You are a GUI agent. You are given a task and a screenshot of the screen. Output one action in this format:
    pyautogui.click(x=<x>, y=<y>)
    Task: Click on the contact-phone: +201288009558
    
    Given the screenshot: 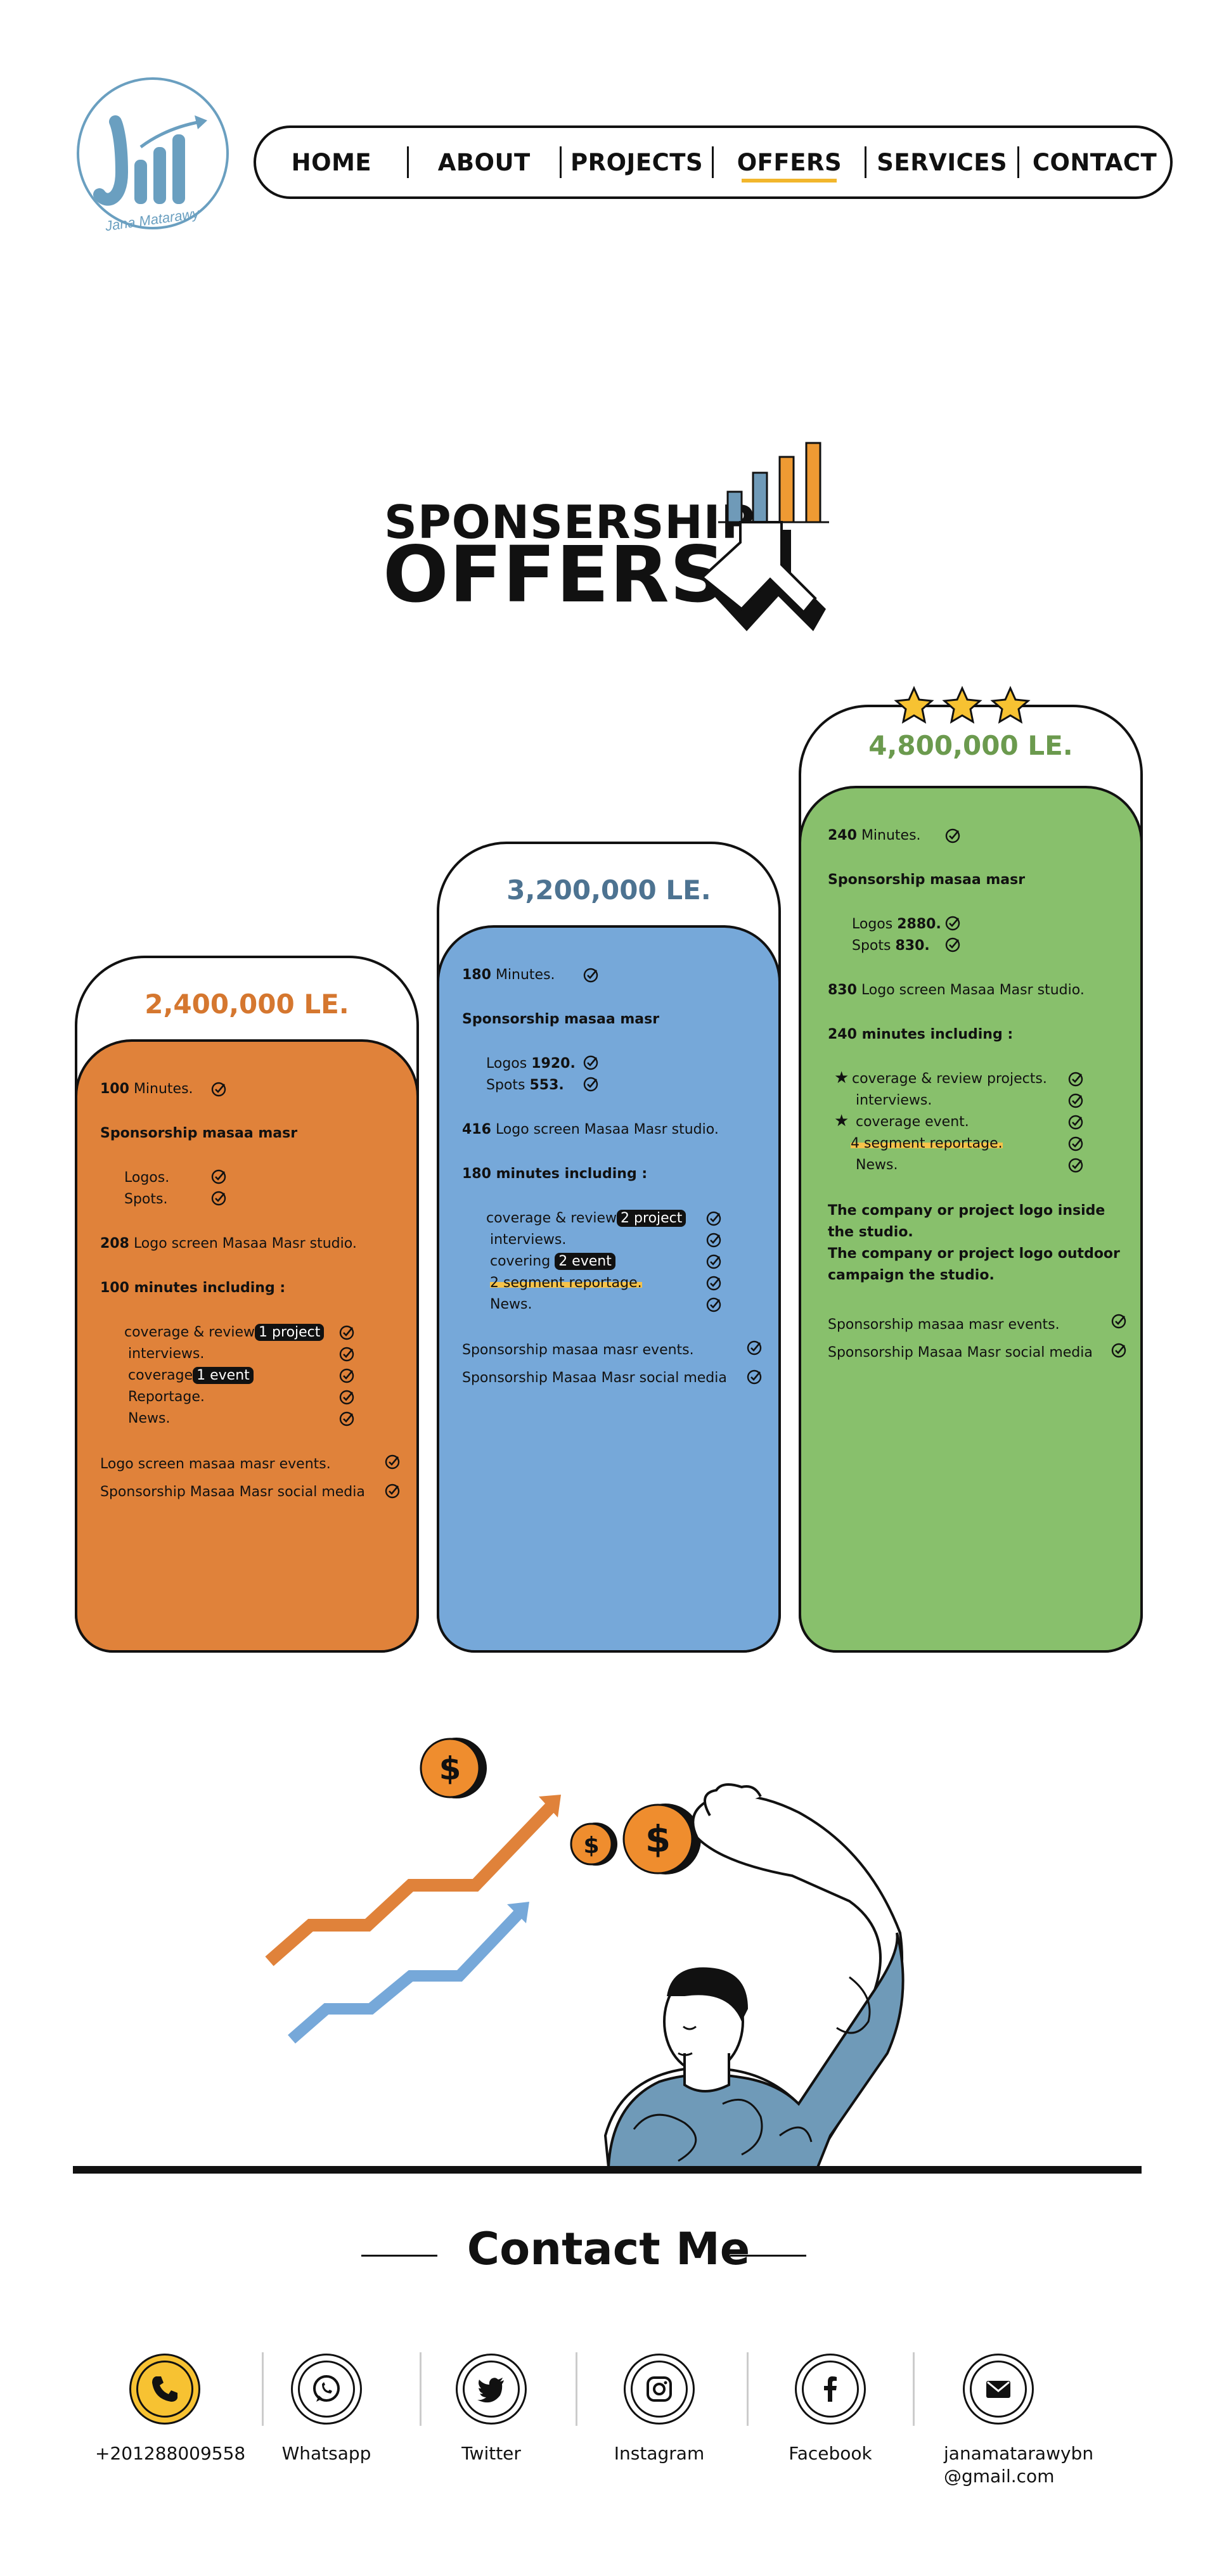 What is the action you would take?
    pyautogui.click(x=170, y=2409)
    